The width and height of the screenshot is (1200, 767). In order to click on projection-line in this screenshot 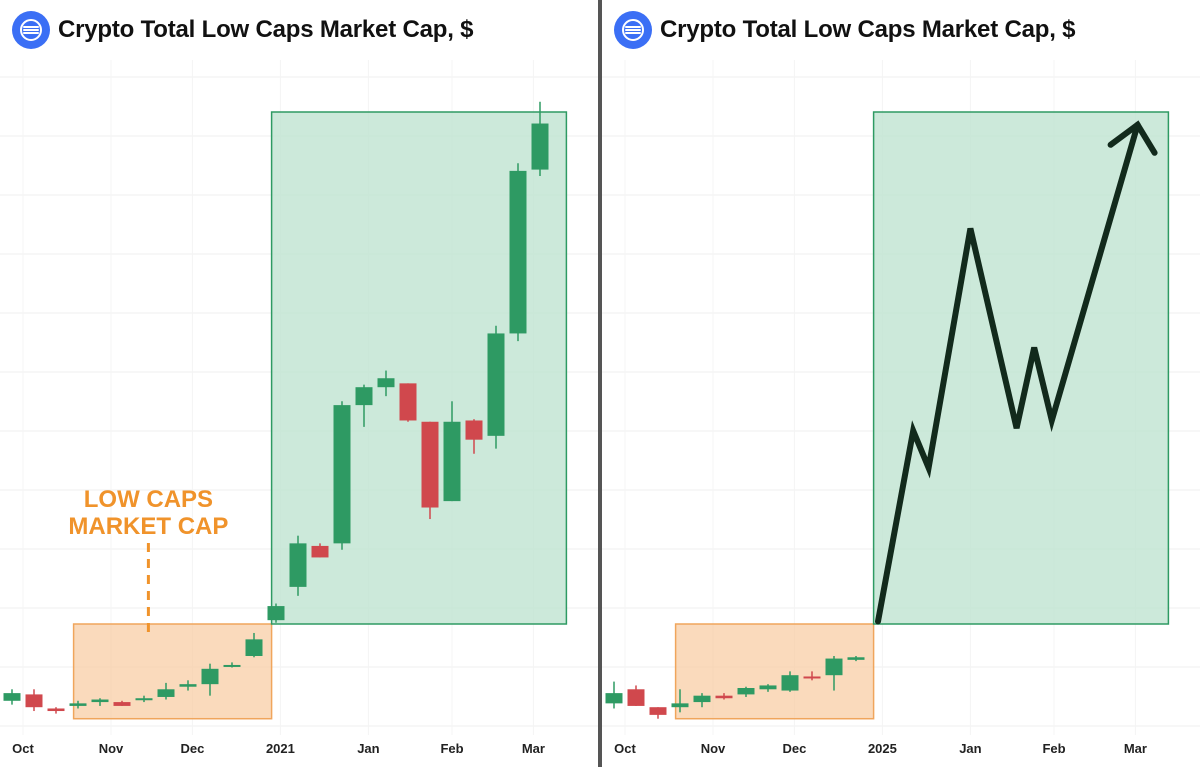, I will do `click(1008, 373)`.